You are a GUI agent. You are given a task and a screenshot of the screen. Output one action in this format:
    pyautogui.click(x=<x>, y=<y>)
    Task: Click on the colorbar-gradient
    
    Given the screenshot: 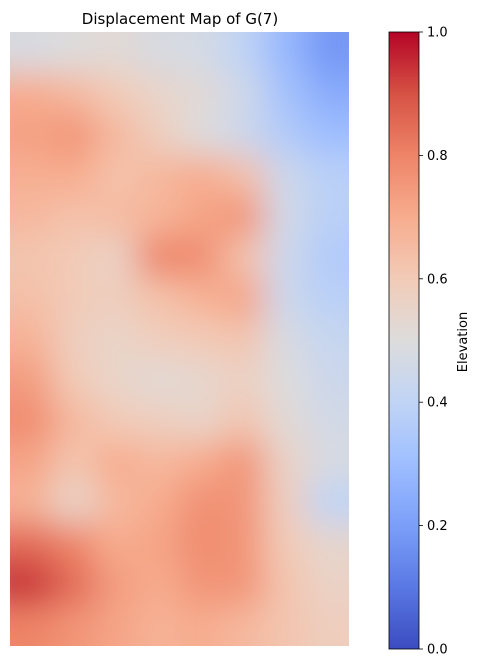 What is the action you would take?
    pyautogui.click(x=404, y=340)
    